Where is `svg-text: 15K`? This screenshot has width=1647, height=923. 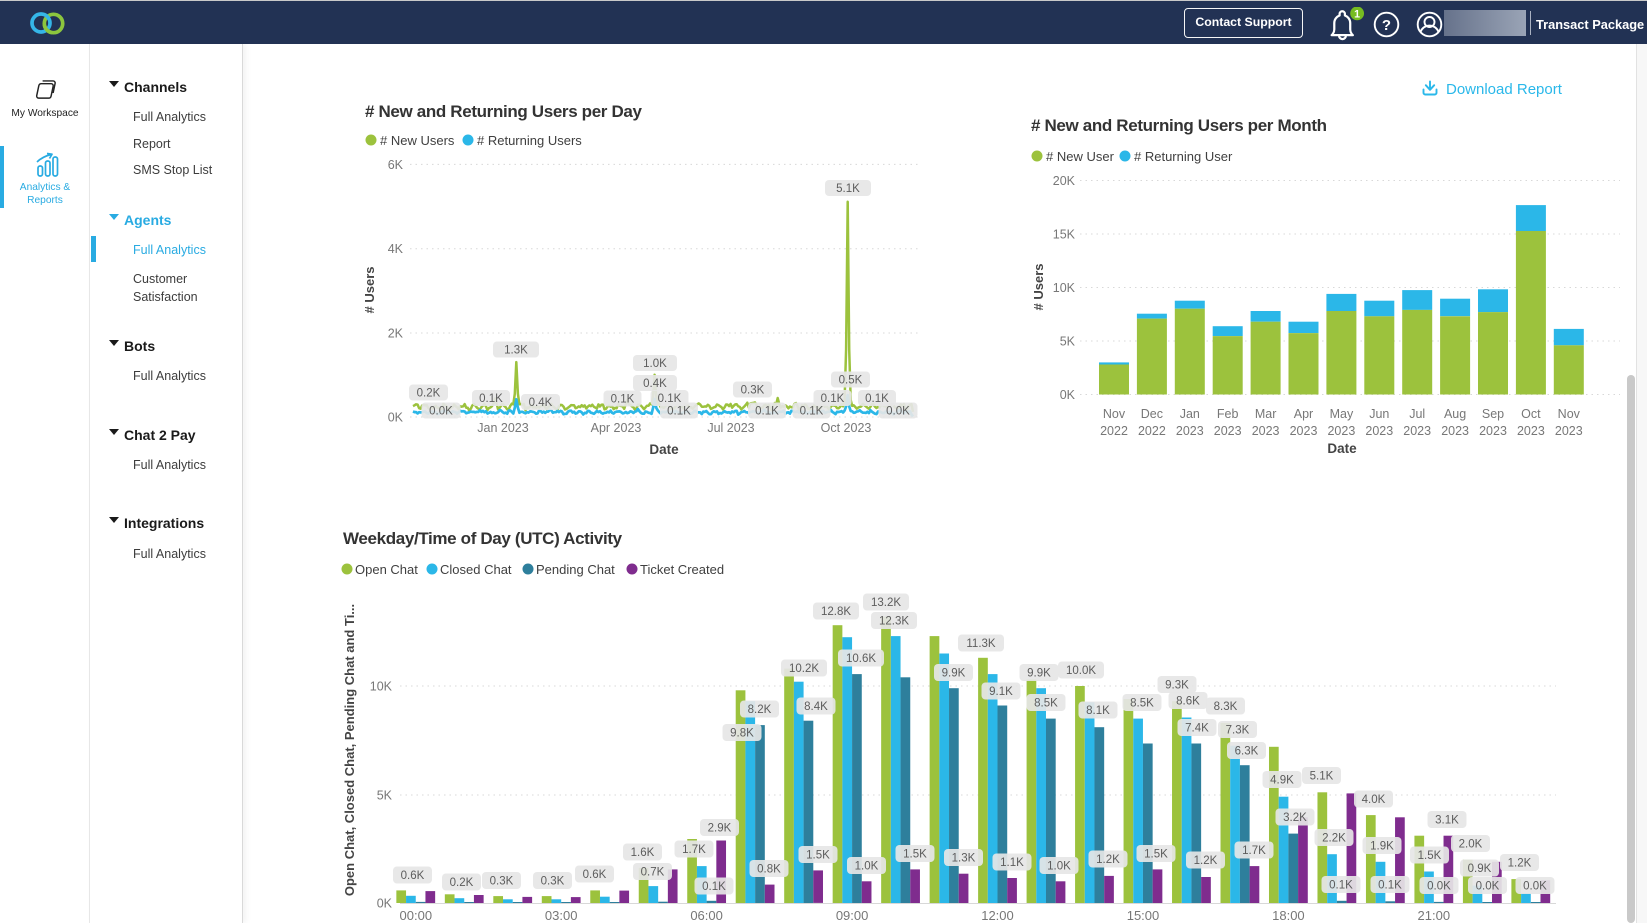 svg-text: 15K is located at coordinates (1064, 235).